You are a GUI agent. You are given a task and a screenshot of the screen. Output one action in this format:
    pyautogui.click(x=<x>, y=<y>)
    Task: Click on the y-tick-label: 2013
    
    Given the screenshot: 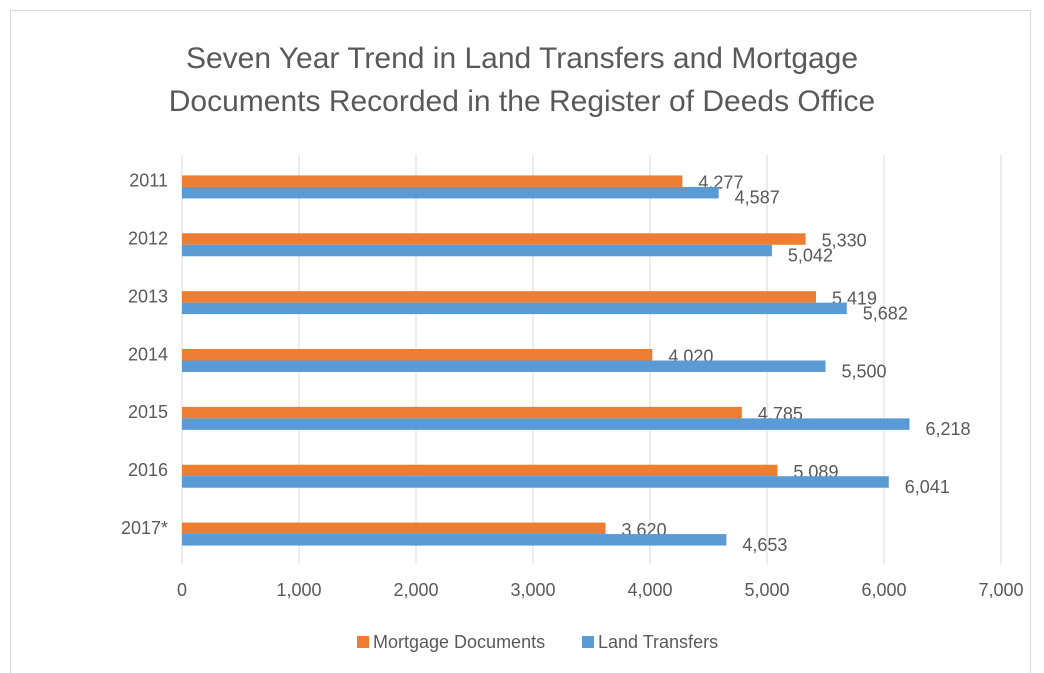 What is the action you would take?
    pyautogui.click(x=148, y=296)
    